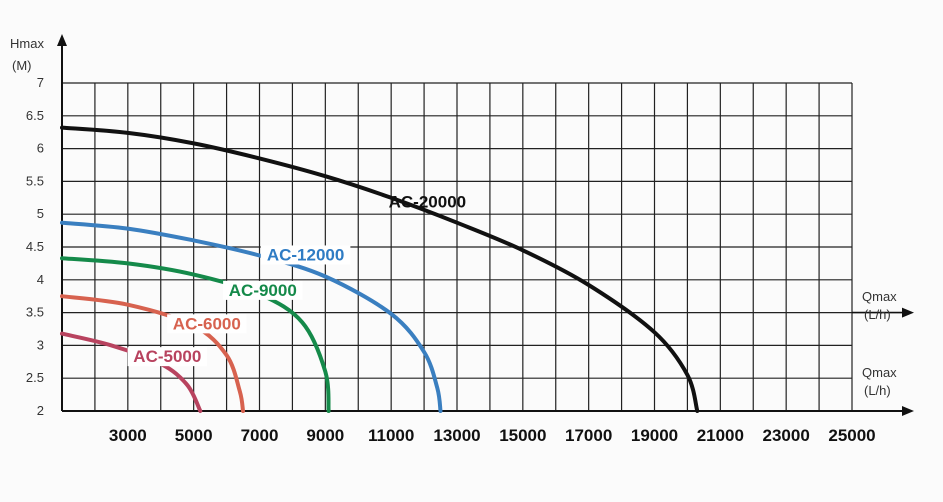 This screenshot has width=943, height=502. What do you see at coordinates (35, 377) in the screenshot?
I see `y-tick-label: 2.5` at bounding box center [35, 377].